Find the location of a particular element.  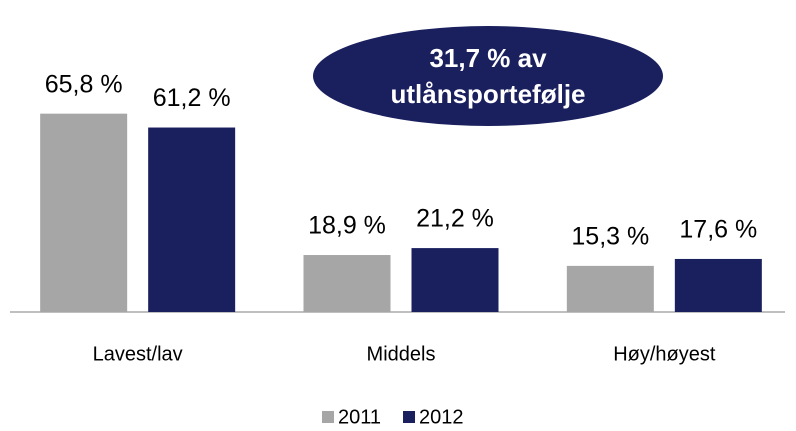

x-tick-label: Høy/høyest is located at coordinates (664, 354).